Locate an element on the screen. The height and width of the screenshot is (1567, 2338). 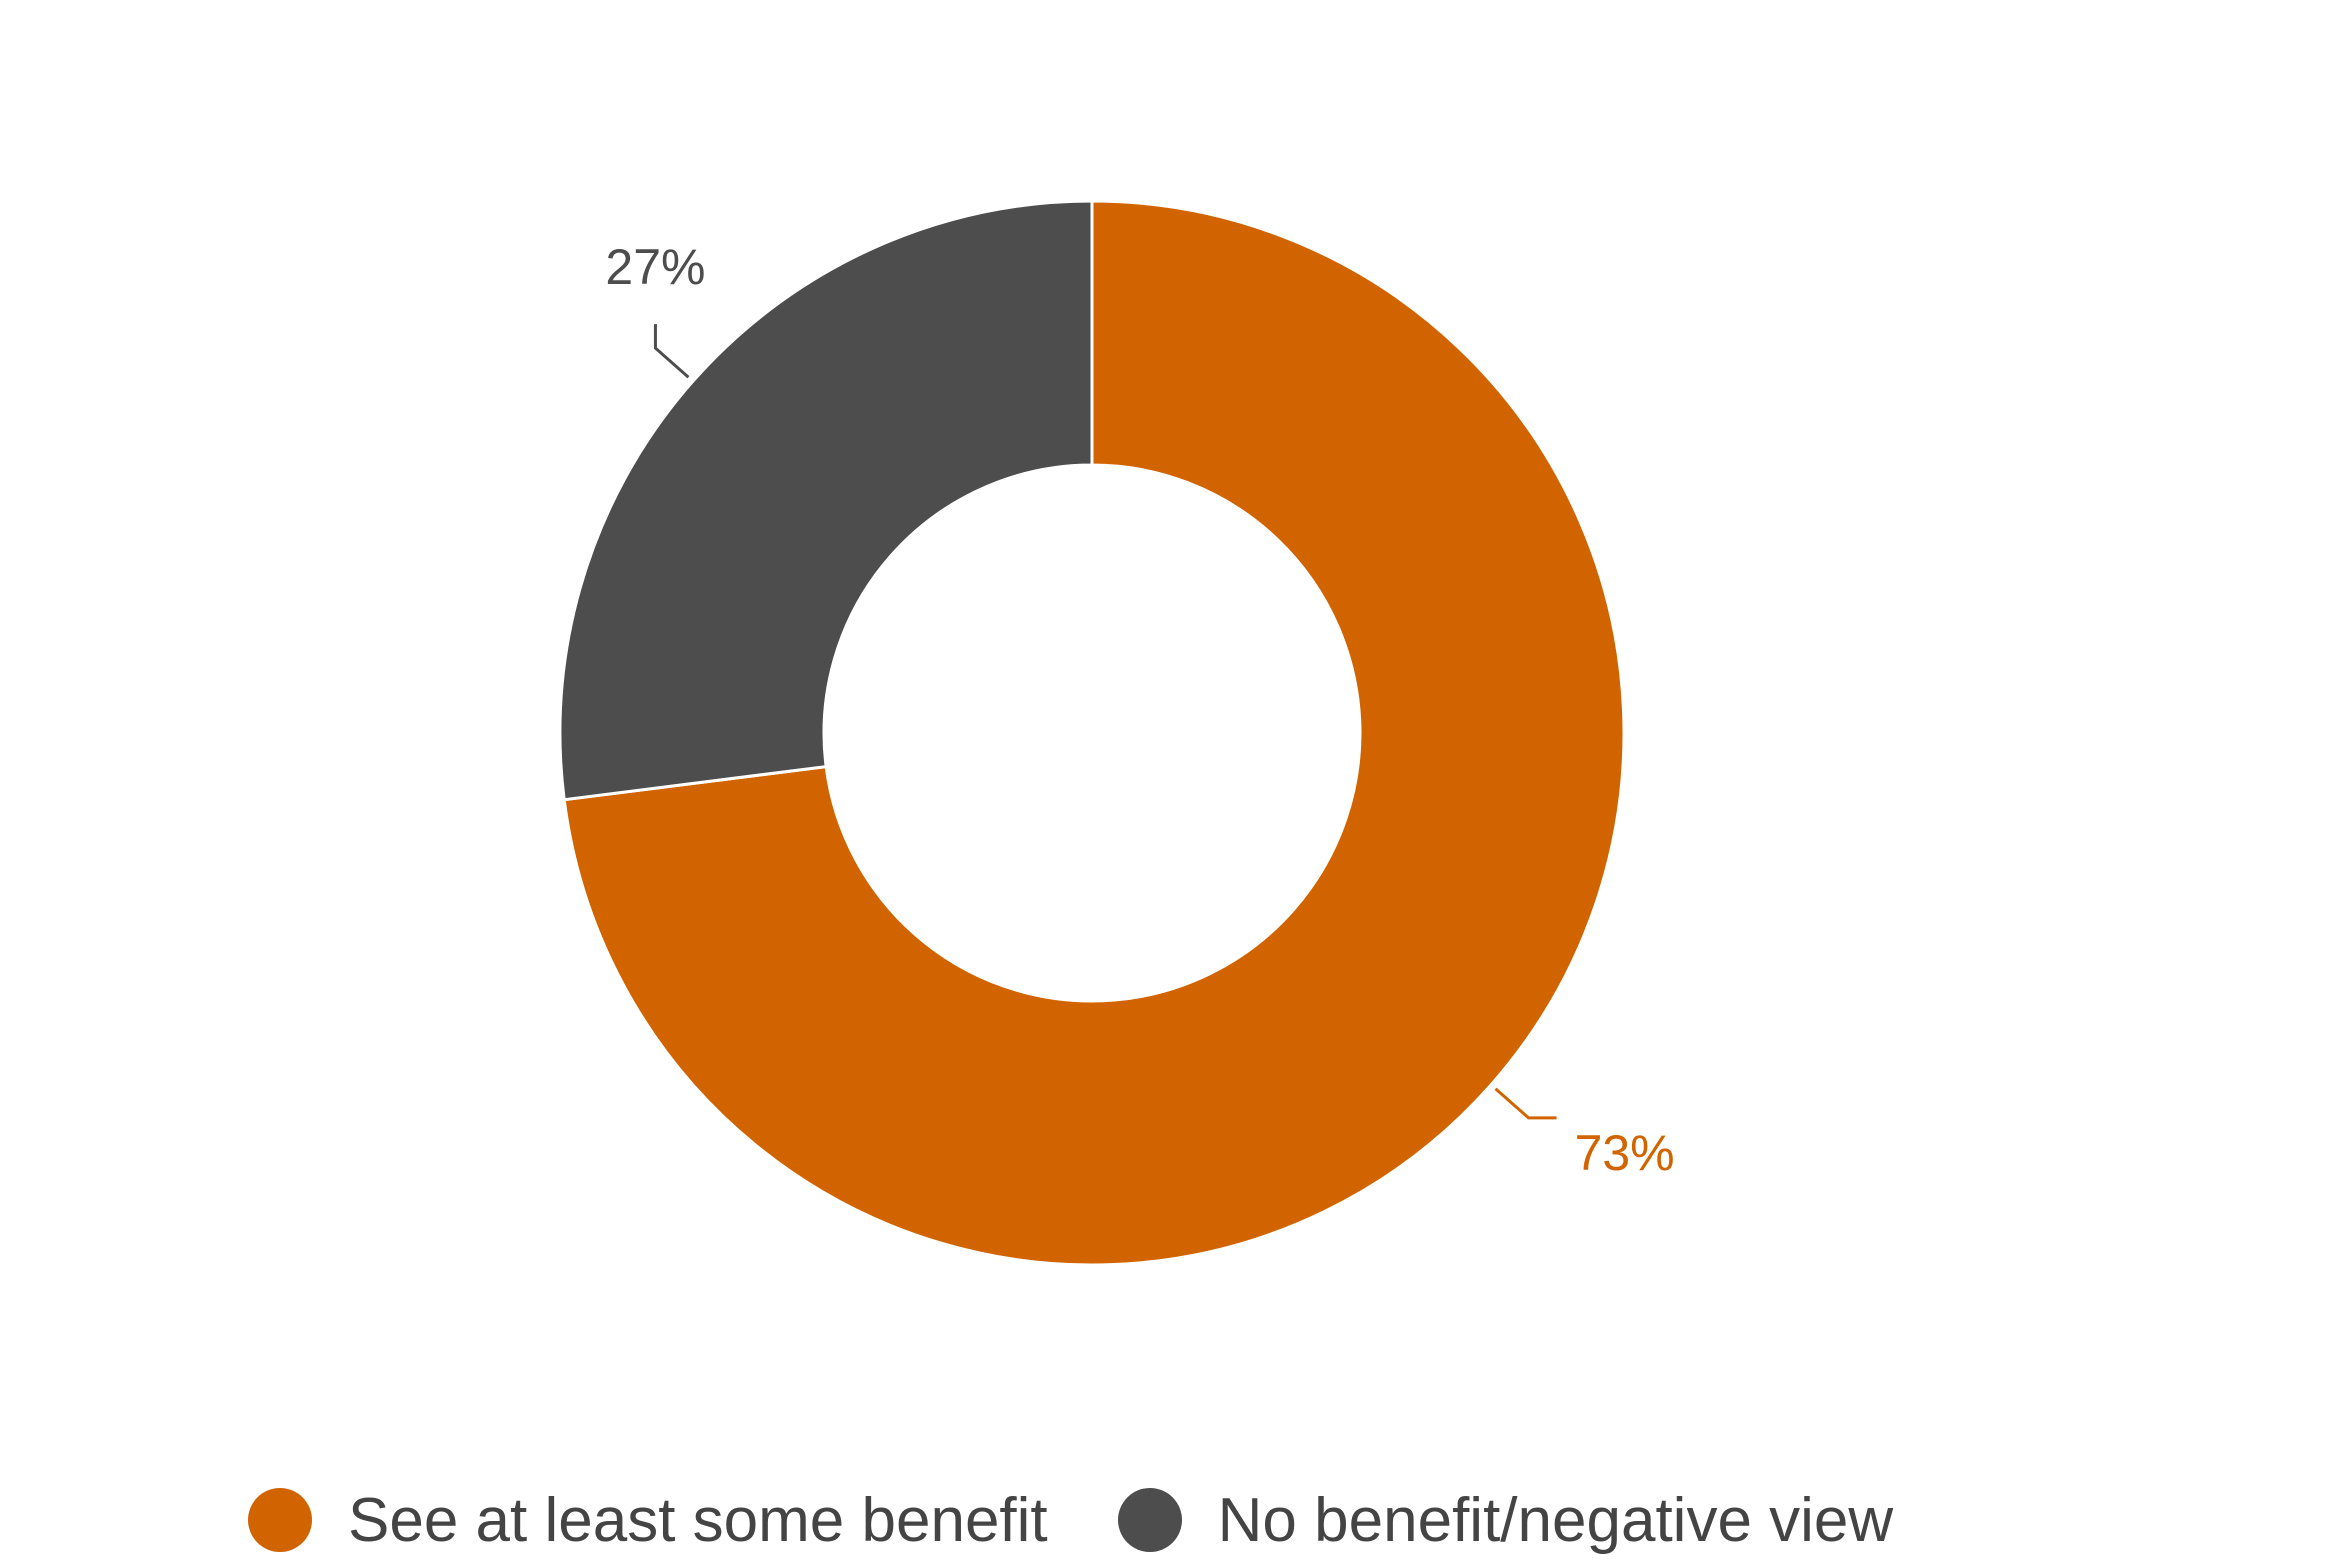
legend-item-no-benefit: No benefit/negative view is located at coordinates (1505, 1520).